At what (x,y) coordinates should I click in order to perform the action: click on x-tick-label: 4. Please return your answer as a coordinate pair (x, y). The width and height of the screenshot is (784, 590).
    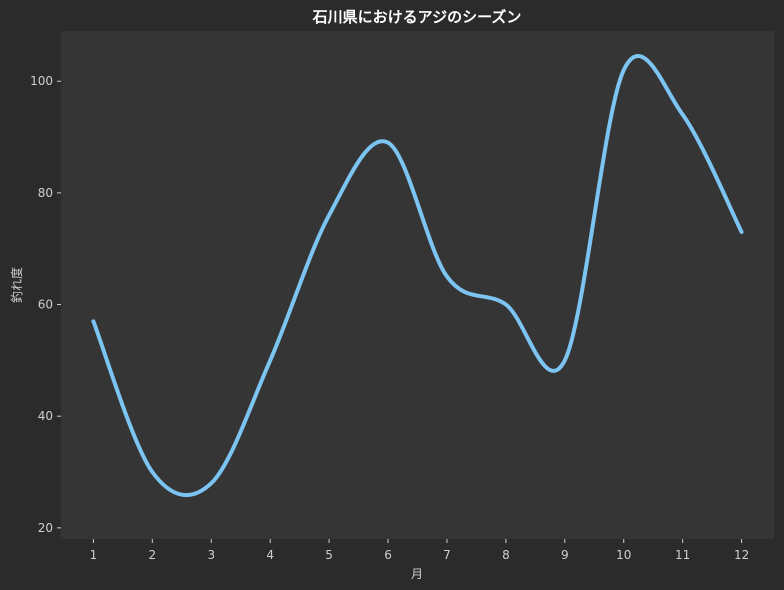
    Looking at the image, I should click on (270, 555).